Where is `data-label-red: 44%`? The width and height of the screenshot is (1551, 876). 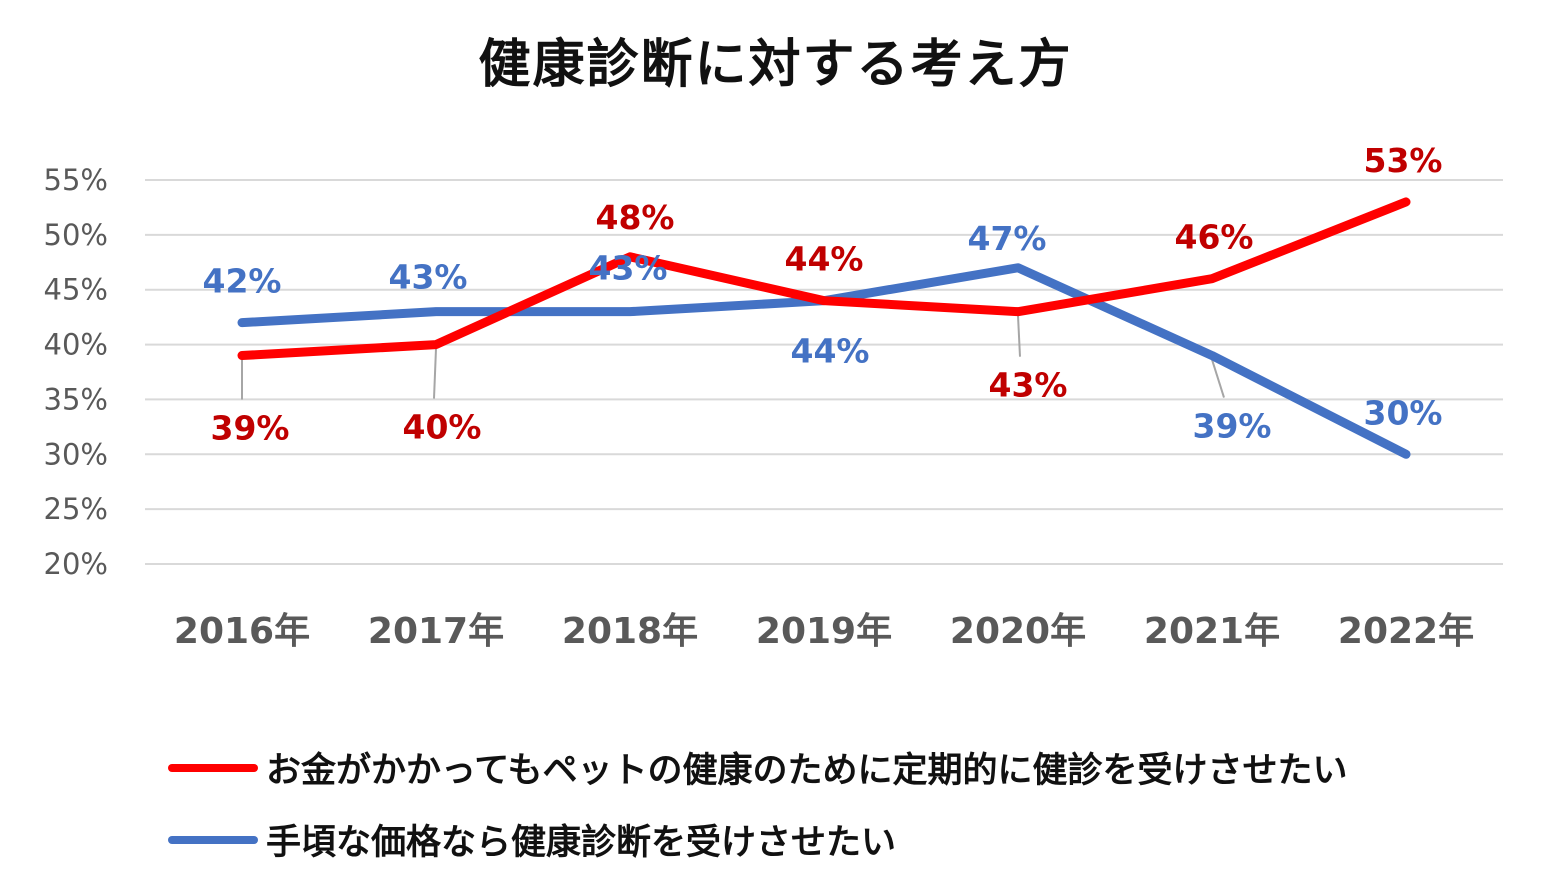
data-label-red: 44% is located at coordinates (824, 259).